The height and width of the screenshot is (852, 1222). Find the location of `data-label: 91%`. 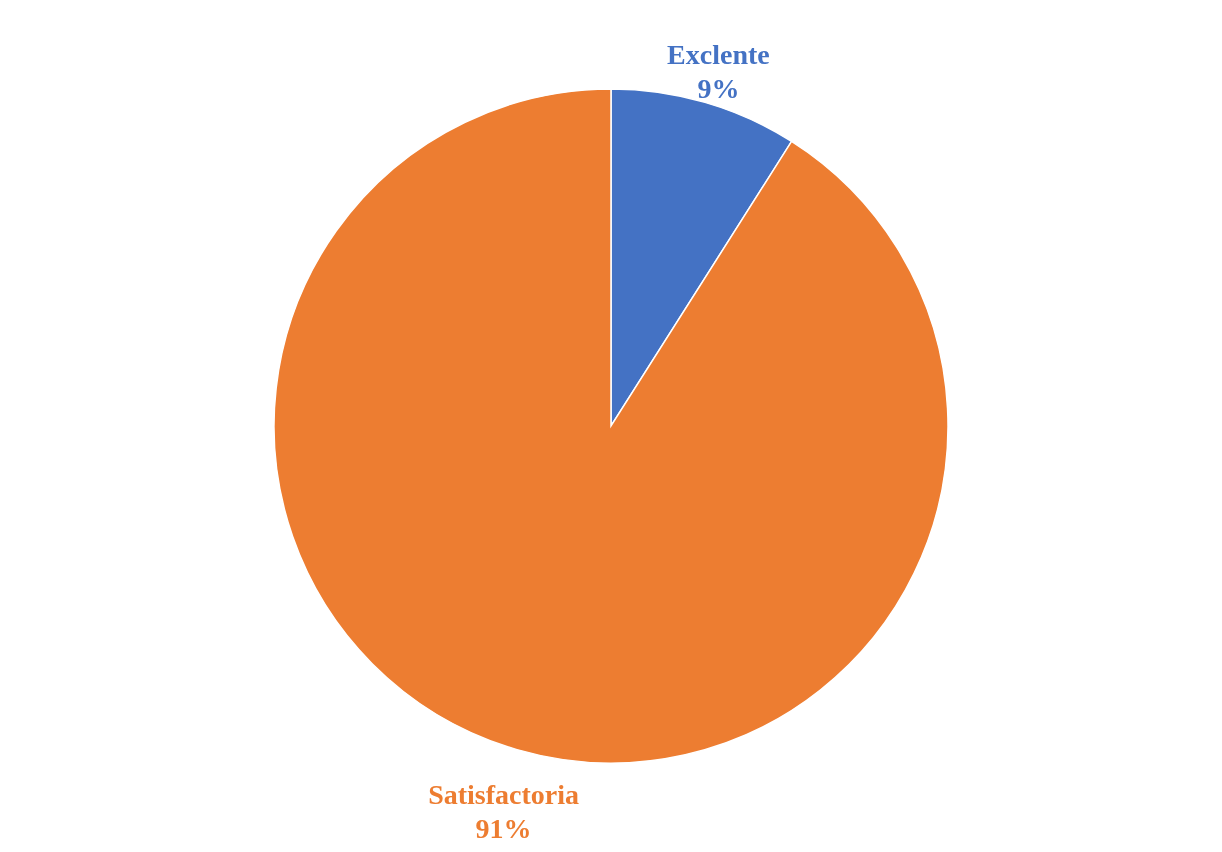

data-label: 91% is located at coordinates (503, 828).